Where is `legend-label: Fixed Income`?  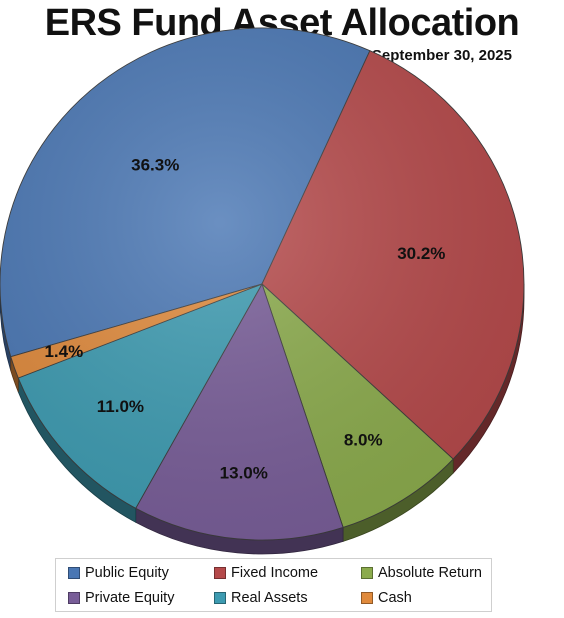
legend-label: Fixed Income is located at coordinates (275, 573).